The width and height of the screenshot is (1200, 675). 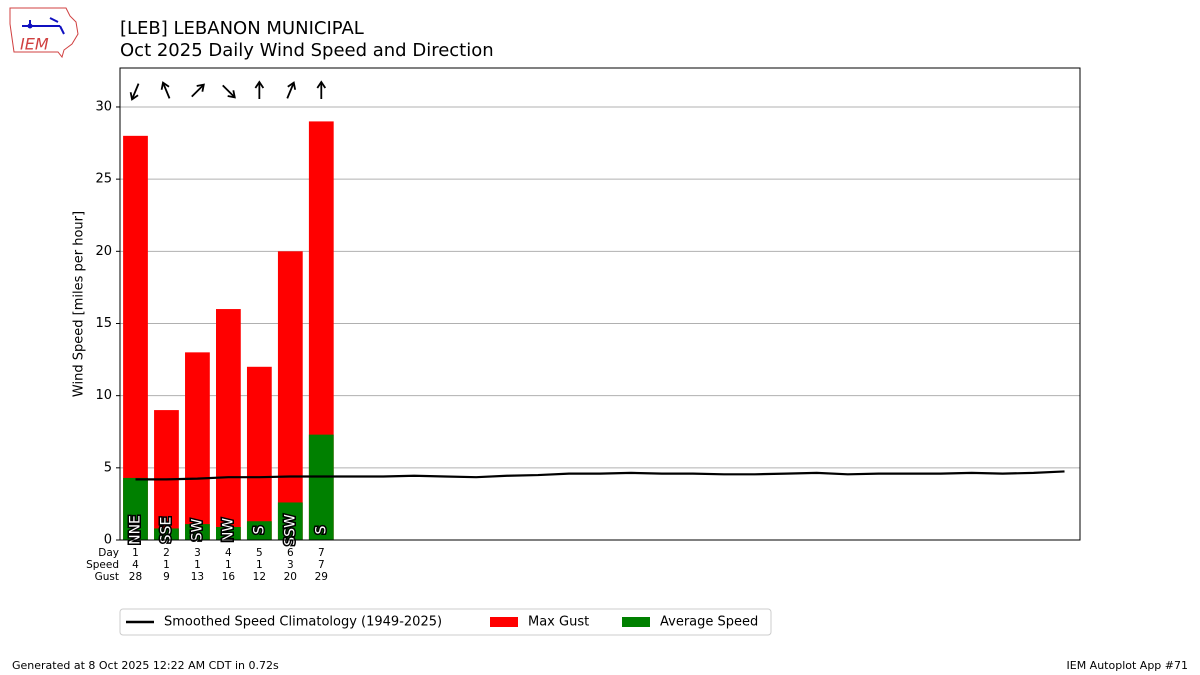 I want to click on legend-label: Smoothed Speed Climatology (1949-2025), so click(x=303, y=622).